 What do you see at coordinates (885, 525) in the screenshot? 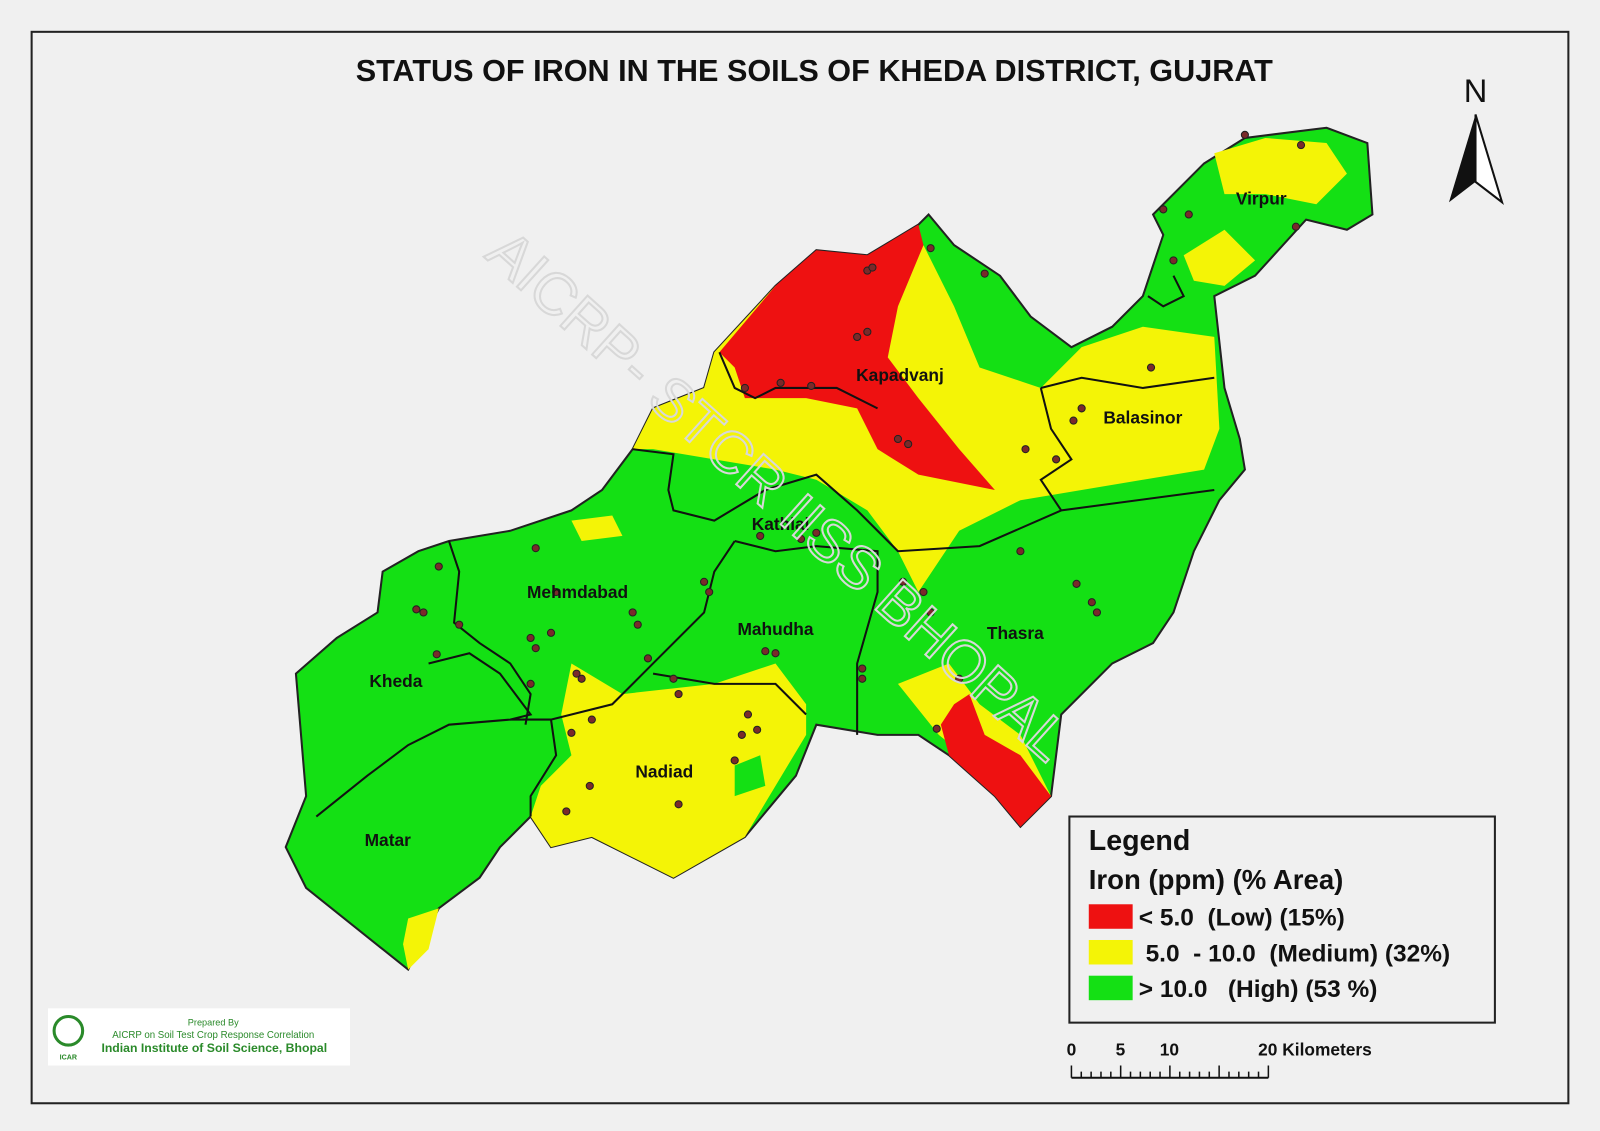
I see `low-zones` at bounding box center [885, 525].